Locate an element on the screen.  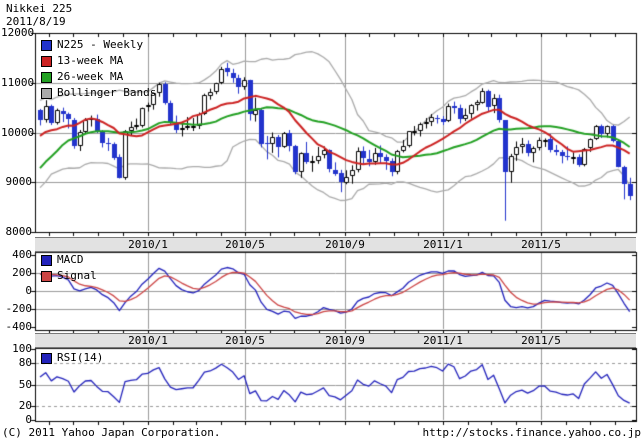
y-axis-label: 20 is located at coordinates (25, 405).